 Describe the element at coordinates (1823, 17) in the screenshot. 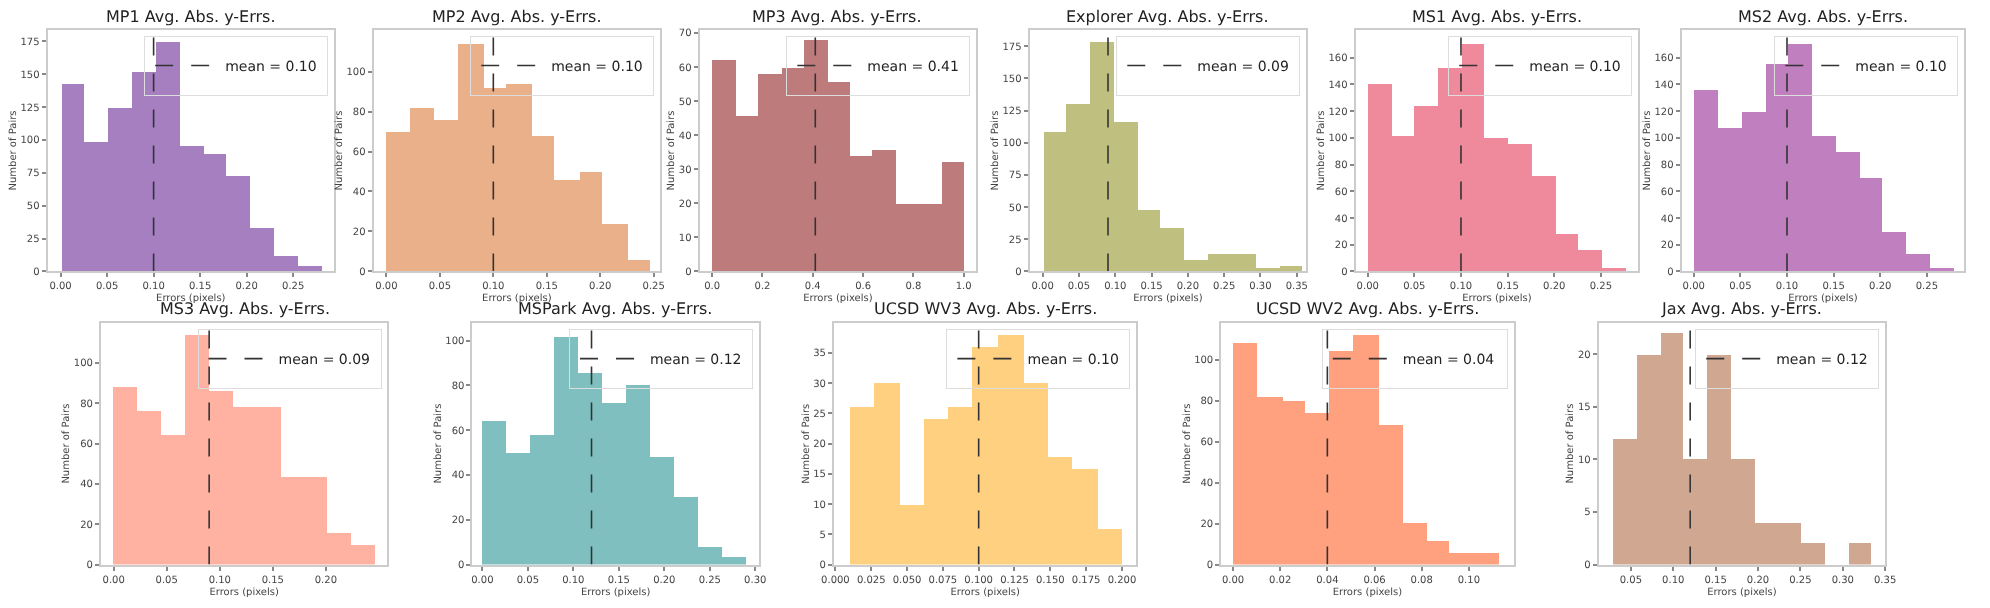

I see `chart-title: MS2 Avg. Abs. y-Errs.` at that location.